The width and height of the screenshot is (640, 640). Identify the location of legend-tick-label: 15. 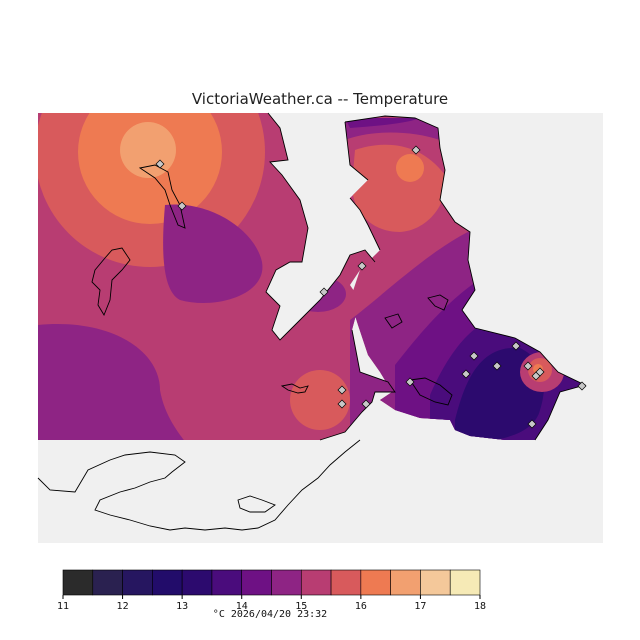
(301, 606).